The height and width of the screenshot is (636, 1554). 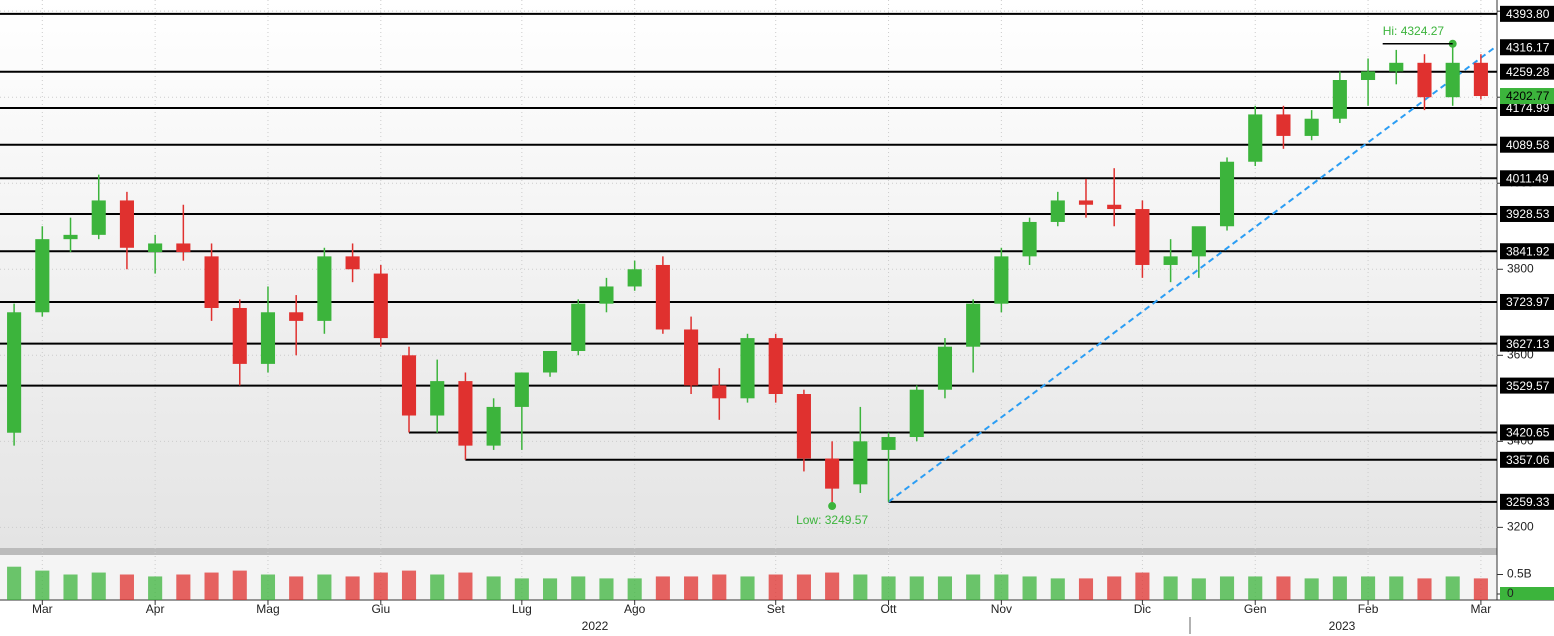 What do you see at coordinates (1528, 145) in the screenshot?
I see `level-tag: 4089.58` at bounding box center [1528, 145].